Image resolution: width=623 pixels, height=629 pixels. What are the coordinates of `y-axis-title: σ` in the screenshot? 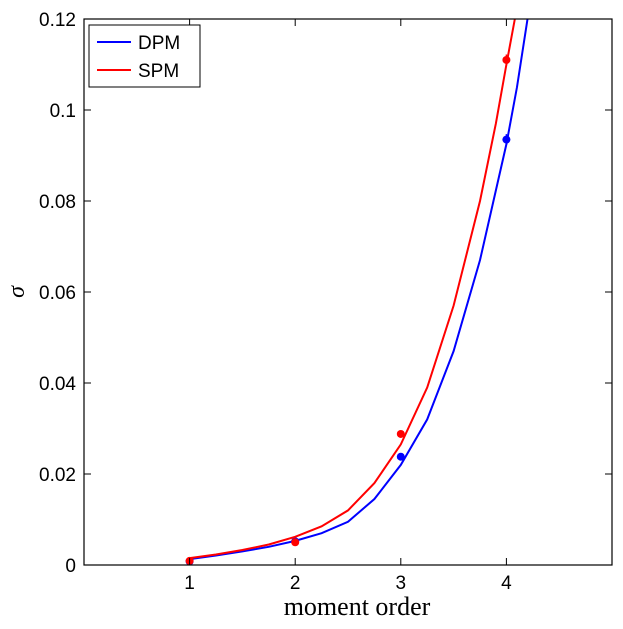 It's located at (17, 291).